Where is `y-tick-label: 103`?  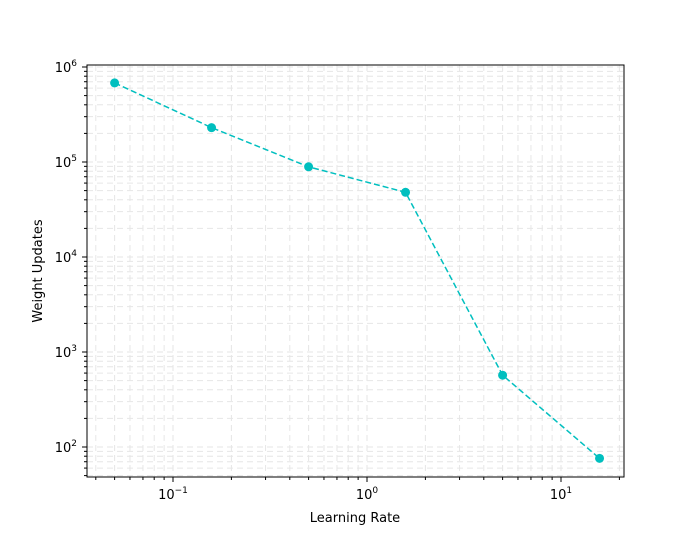
y-tick-label: 103 is located at coordinates (66, 352).